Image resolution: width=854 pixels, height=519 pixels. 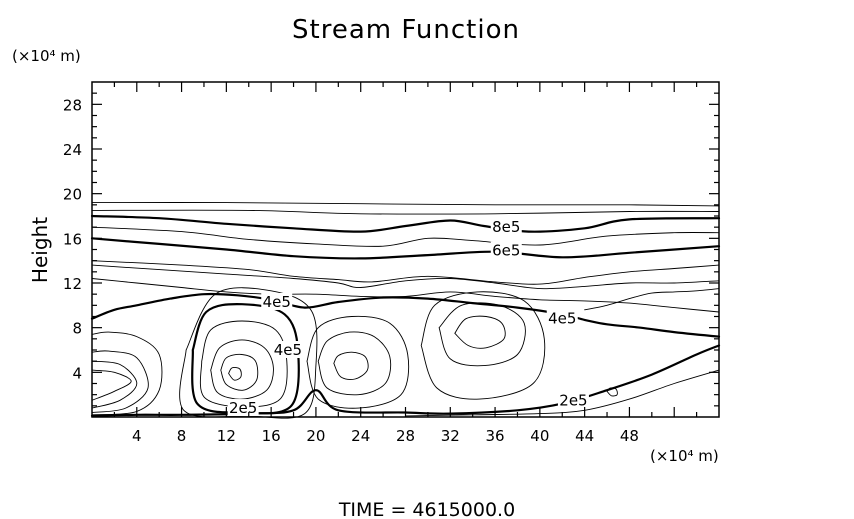 I want to click on y-axis-title: Height, so click(x=40, y=250).